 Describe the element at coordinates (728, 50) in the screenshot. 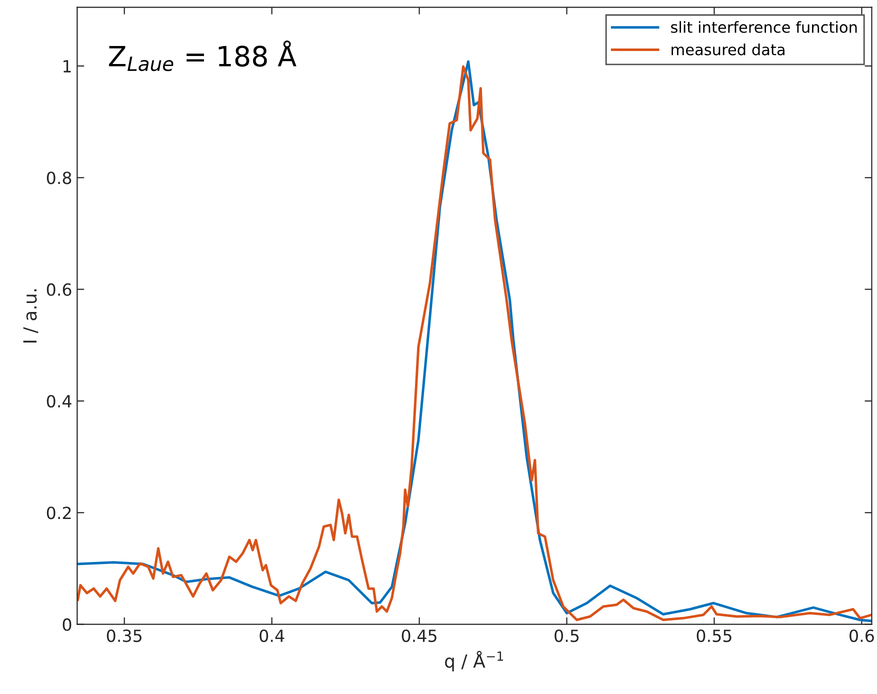

I see `legend-label: measured data` at that location.